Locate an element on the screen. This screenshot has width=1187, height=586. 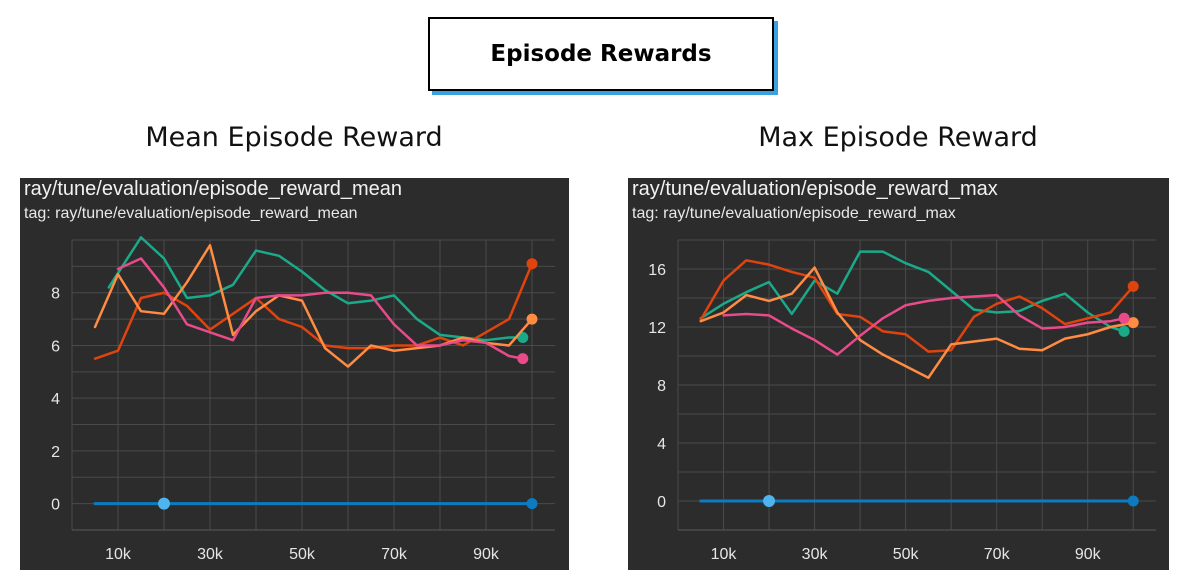
y-tick-label: 12 is located at coordinates (657, 328).